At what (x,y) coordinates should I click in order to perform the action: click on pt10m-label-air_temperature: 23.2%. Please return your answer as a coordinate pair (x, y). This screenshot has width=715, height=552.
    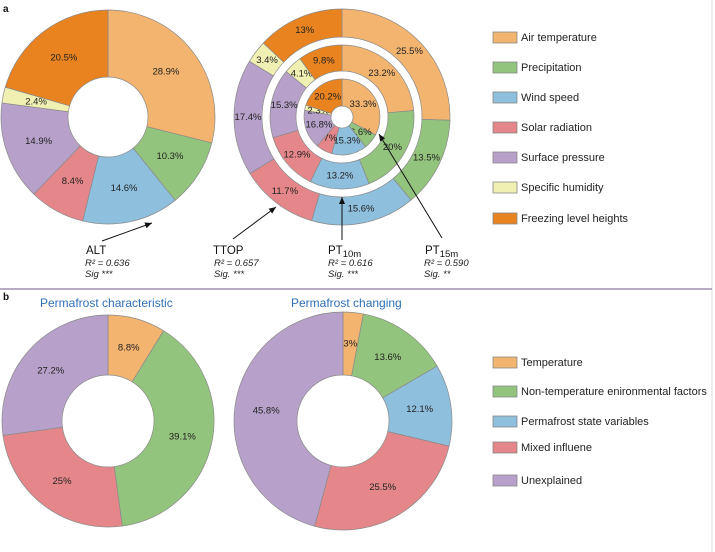
    Looking at the image, I should click on (381, 73).